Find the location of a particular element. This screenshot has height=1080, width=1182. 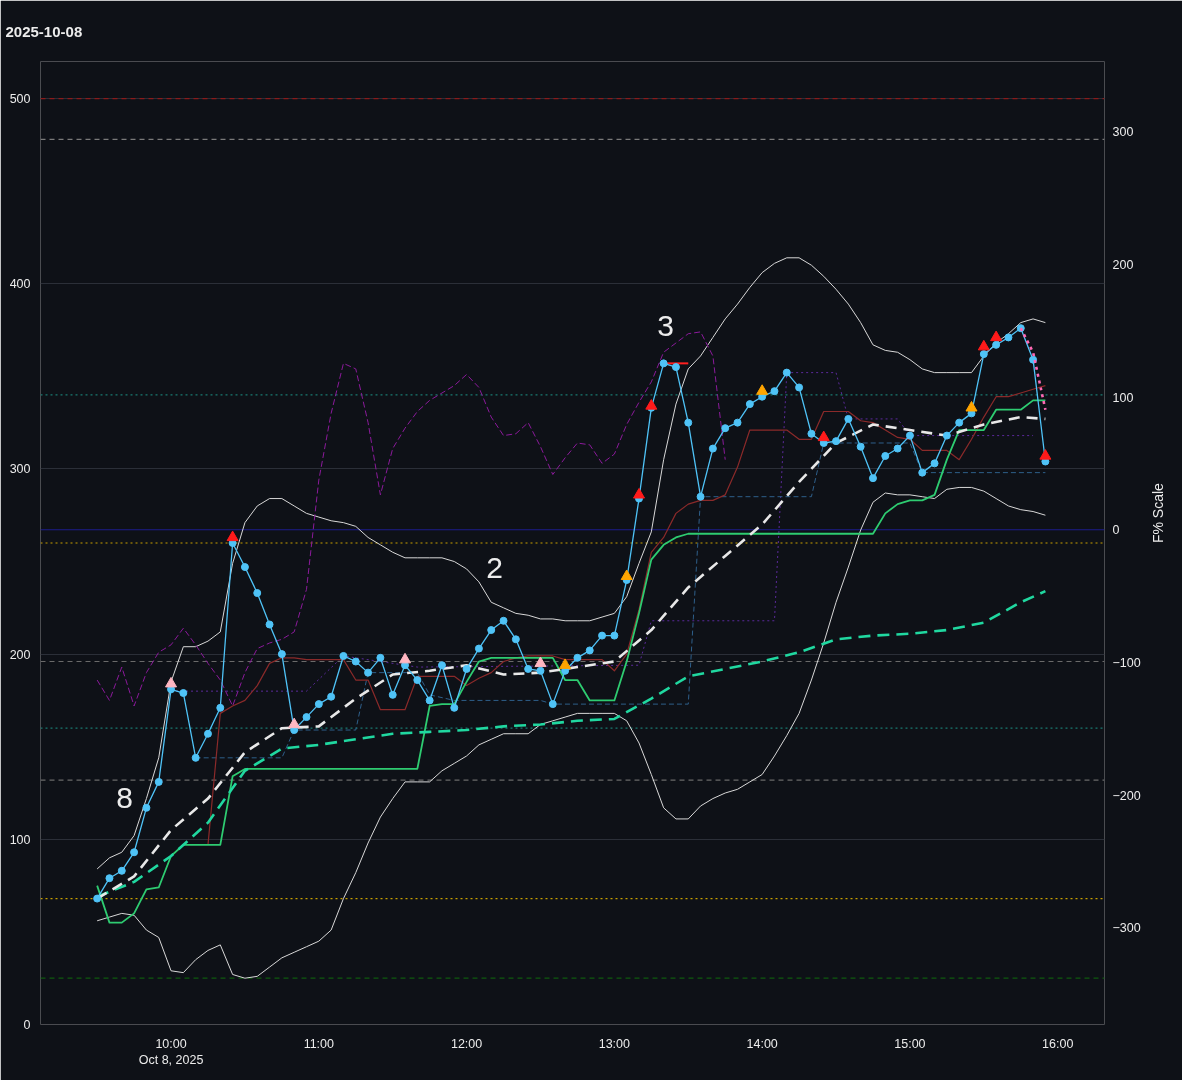

x-tick-label: 15:00 is located at coordinates (910, 1043).